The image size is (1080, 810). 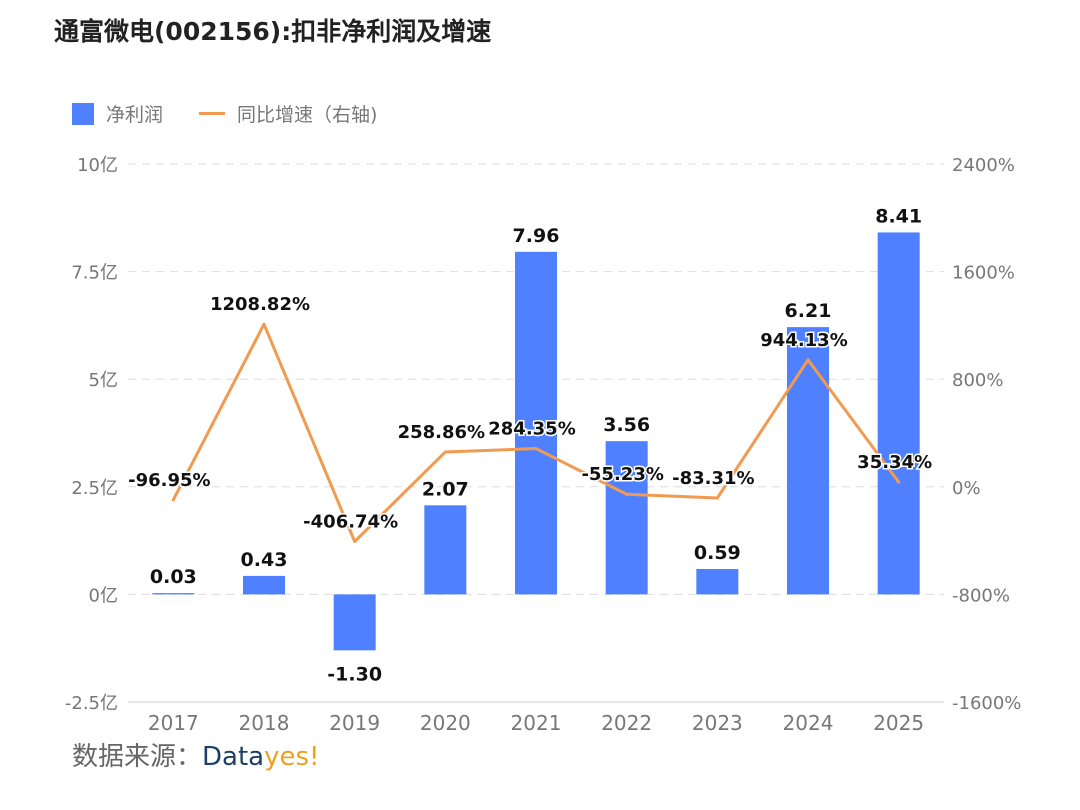 I want to click on x-tick-label: 2025, so click(x=898, y=723).